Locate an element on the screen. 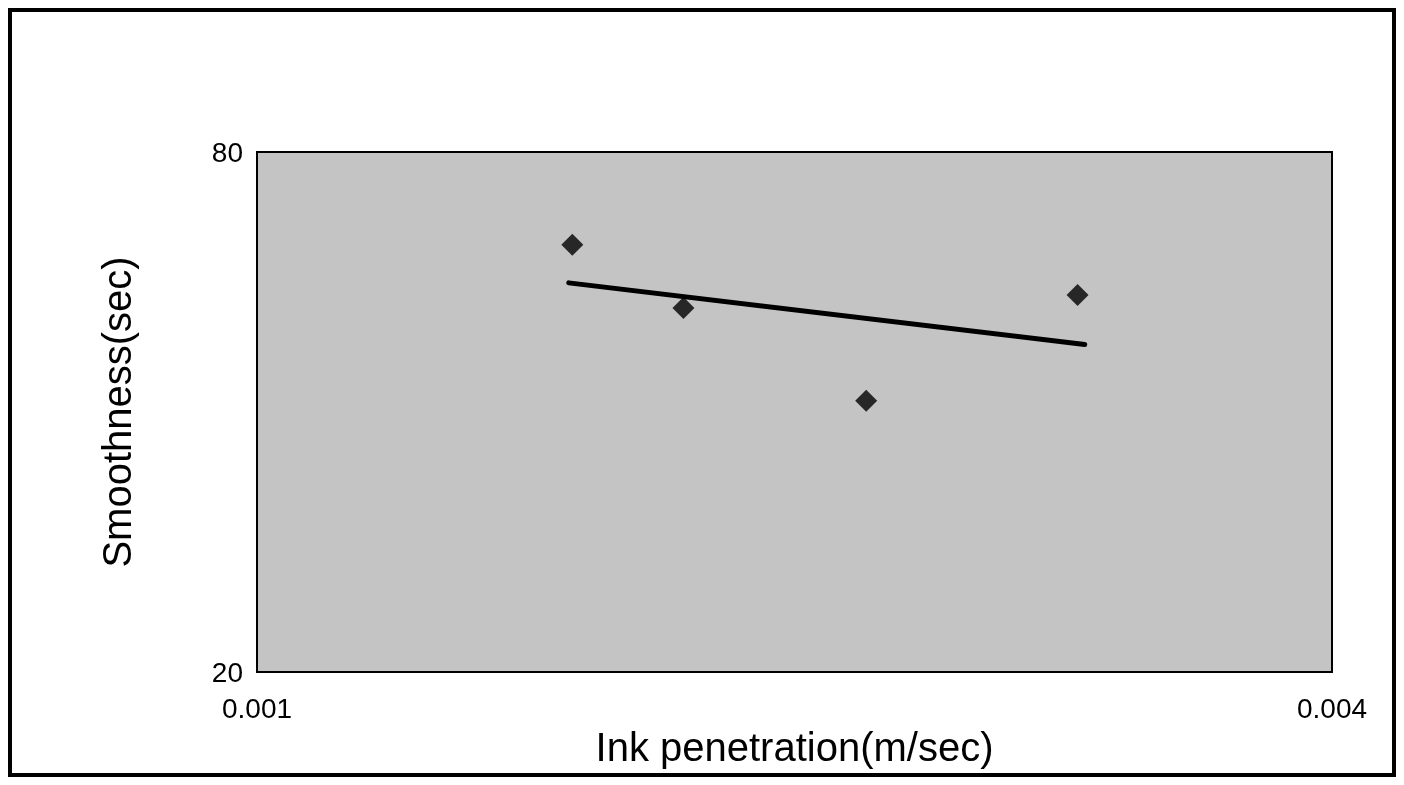  y-tick-label: 20 is located at coordinates (227, 672).